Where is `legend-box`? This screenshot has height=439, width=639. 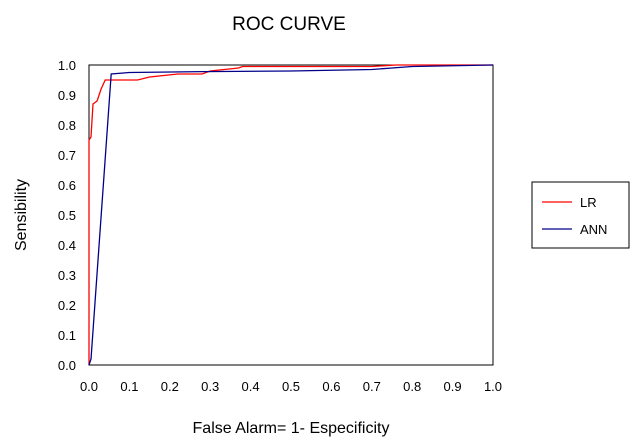 legend-box is located at coordinates (580, 215).